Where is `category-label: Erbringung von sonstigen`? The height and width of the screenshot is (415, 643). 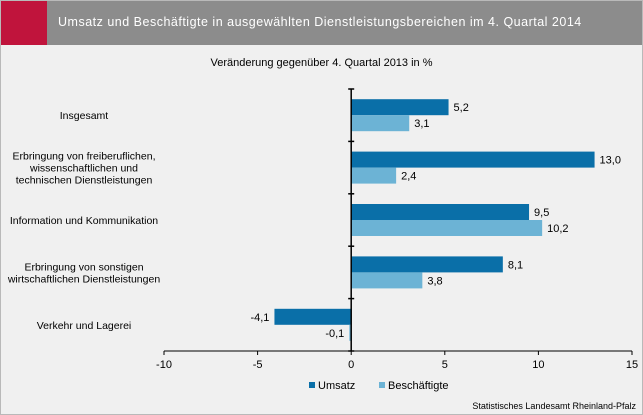 category-label: Erbringung von sonstigen is located at coordinates (83, 267).